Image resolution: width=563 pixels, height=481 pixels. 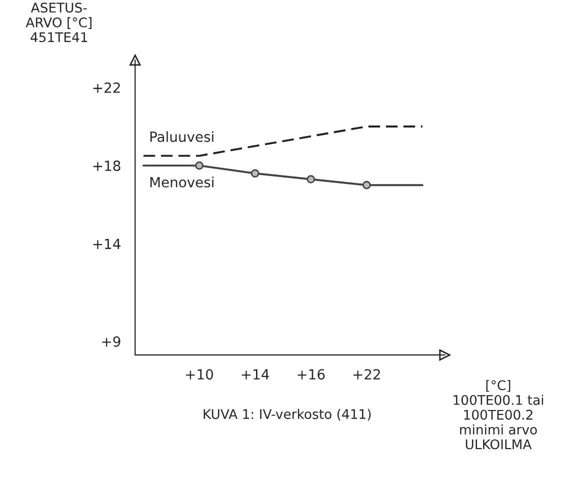 What do you see at coordinates (255, 374) in the screenshot?
I see `x-tick-label: +14` at bounding box center [255, 374].